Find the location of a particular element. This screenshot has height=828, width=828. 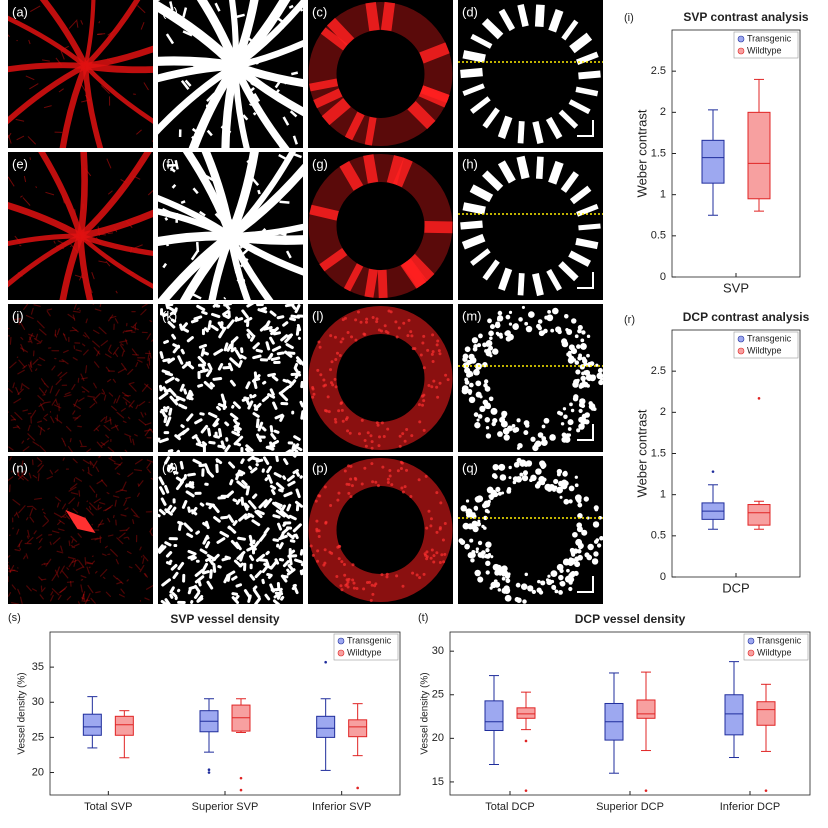

outlier is located at coordinates (209, 770).